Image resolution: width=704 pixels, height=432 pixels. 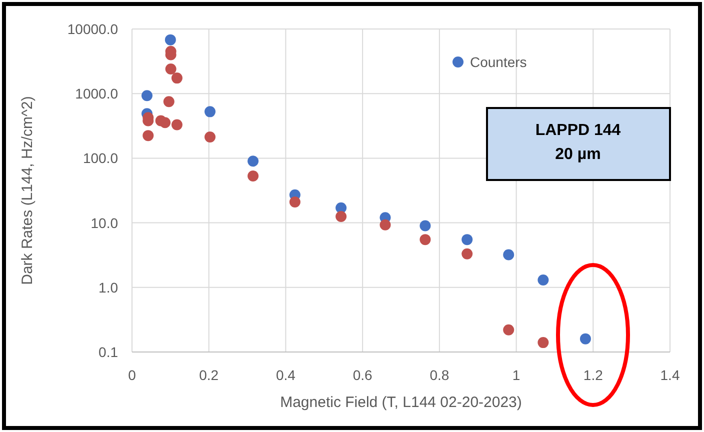 I want to click on legend-label: Counters, so click(x=498, y=62).